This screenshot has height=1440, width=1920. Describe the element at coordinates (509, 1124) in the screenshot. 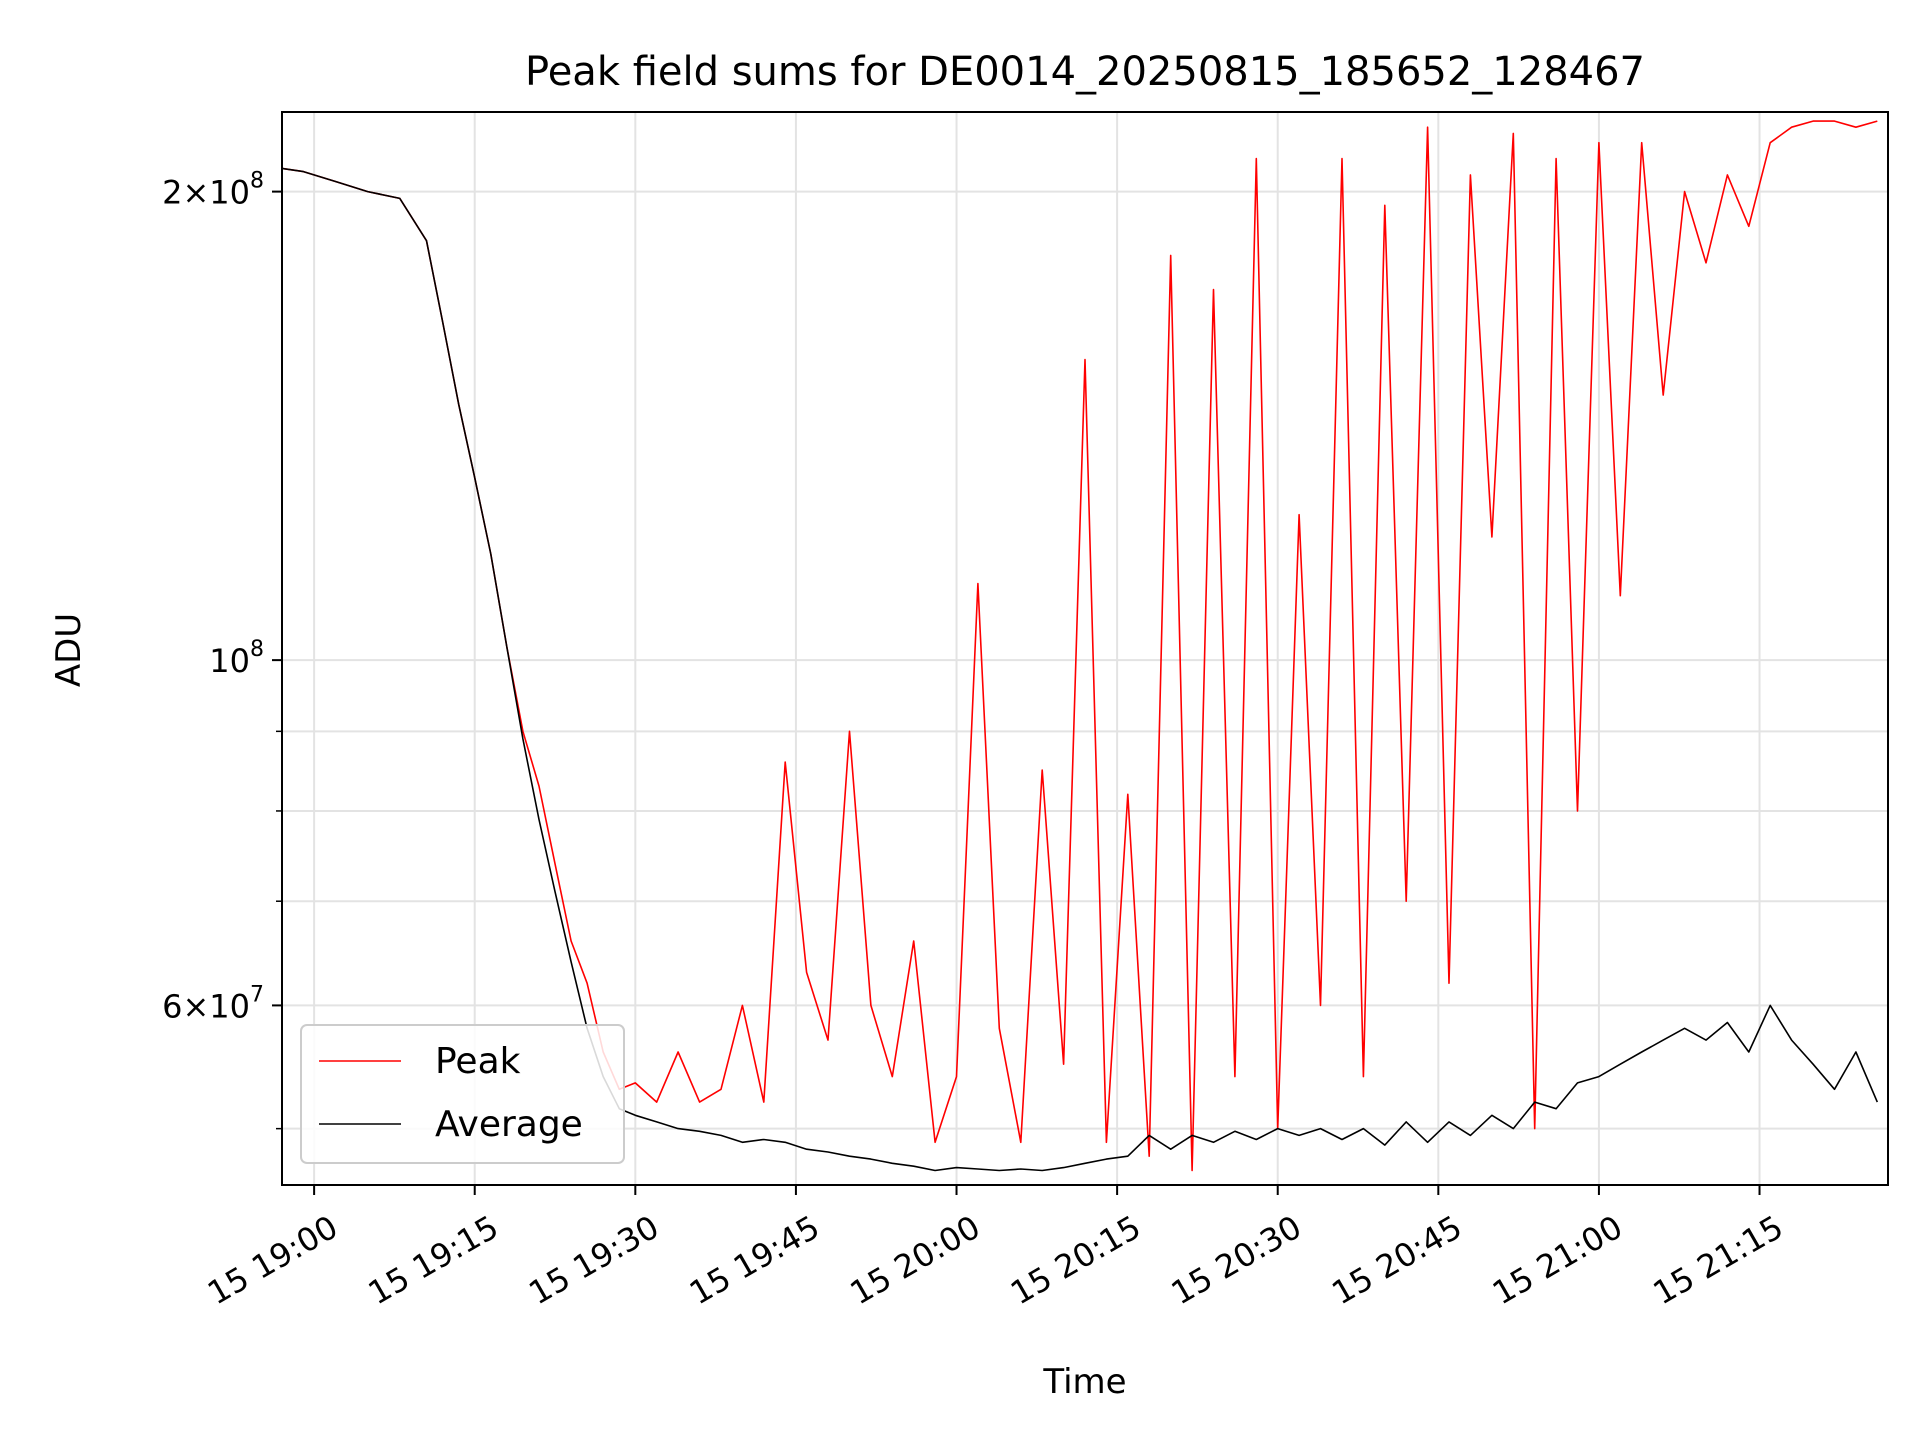

I see `legend-label-average: Average` at that location.